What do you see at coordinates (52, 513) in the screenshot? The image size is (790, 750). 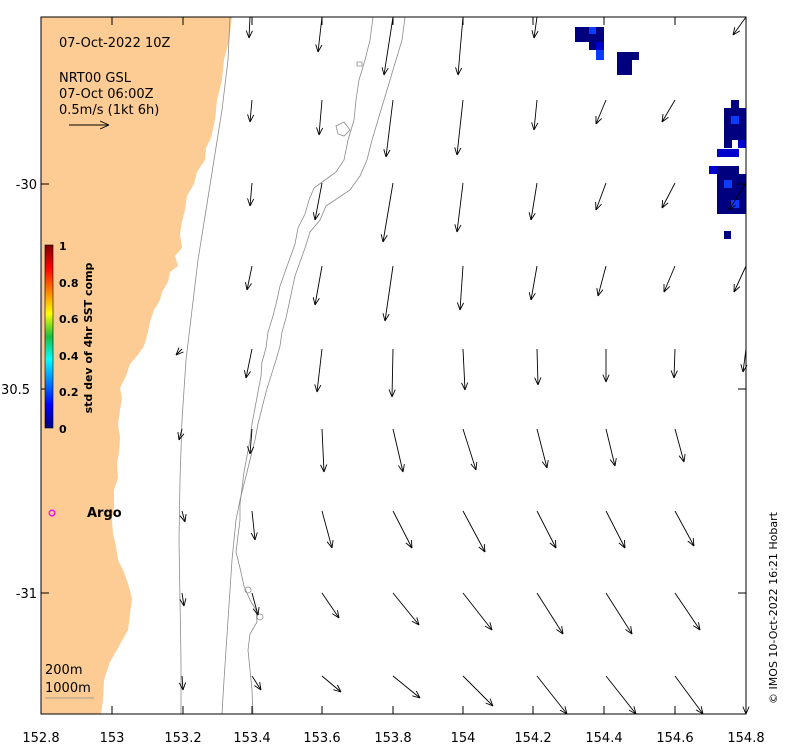 I see `argo-float-marker` at bounding box center [52, 513].